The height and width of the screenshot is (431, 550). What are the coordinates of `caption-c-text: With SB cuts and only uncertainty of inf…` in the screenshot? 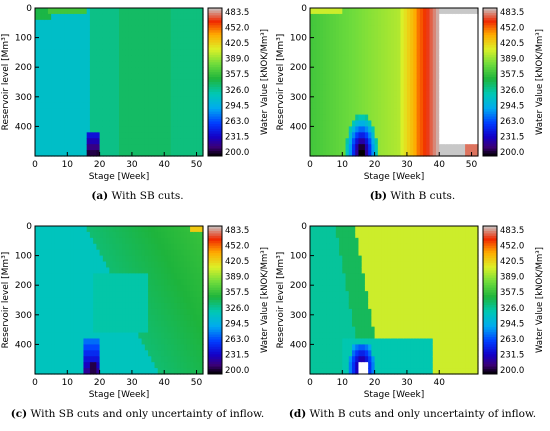 It's located at (147, 414).